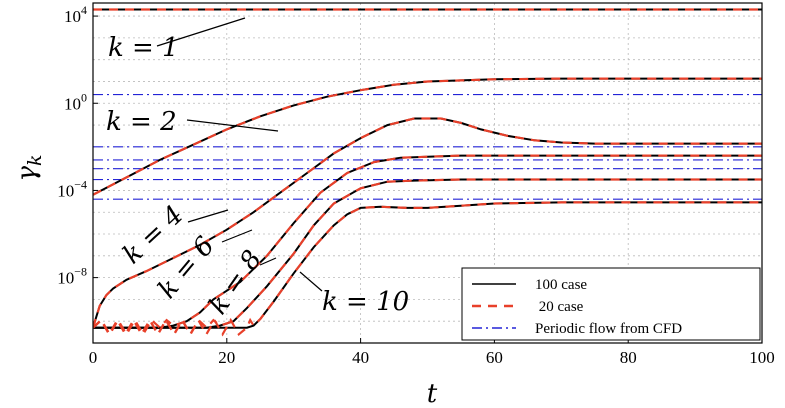  Describe the element at coordinates (72, 188) in the screenshot. I see `y-tick-label: 10⁻⁴` at that location.